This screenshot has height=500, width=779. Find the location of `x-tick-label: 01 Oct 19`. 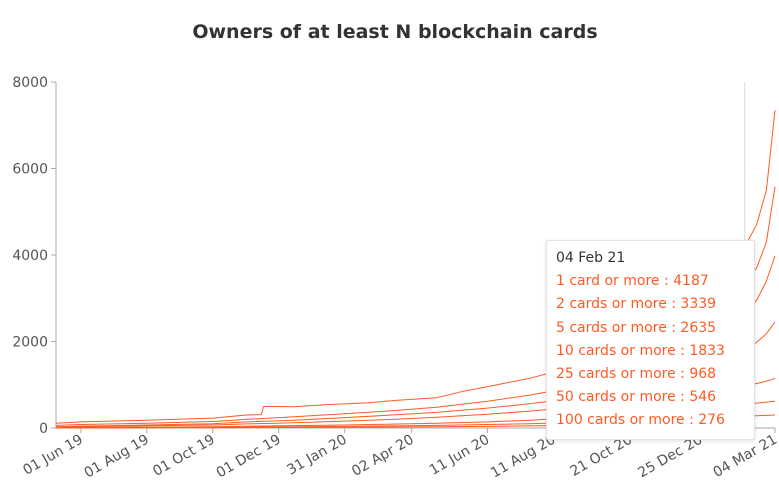

x-tick-label: 01 Oct 19 is located at coordinates (184, 456).